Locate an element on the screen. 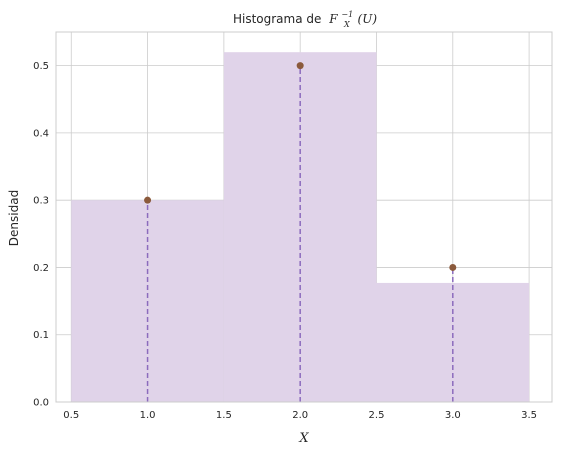 This screenshot has height=455, width=562. x-ticks: 0.5 1.0 1.5 2.0 2.5 3.0 3.5 is located at coordinates (300, 415).